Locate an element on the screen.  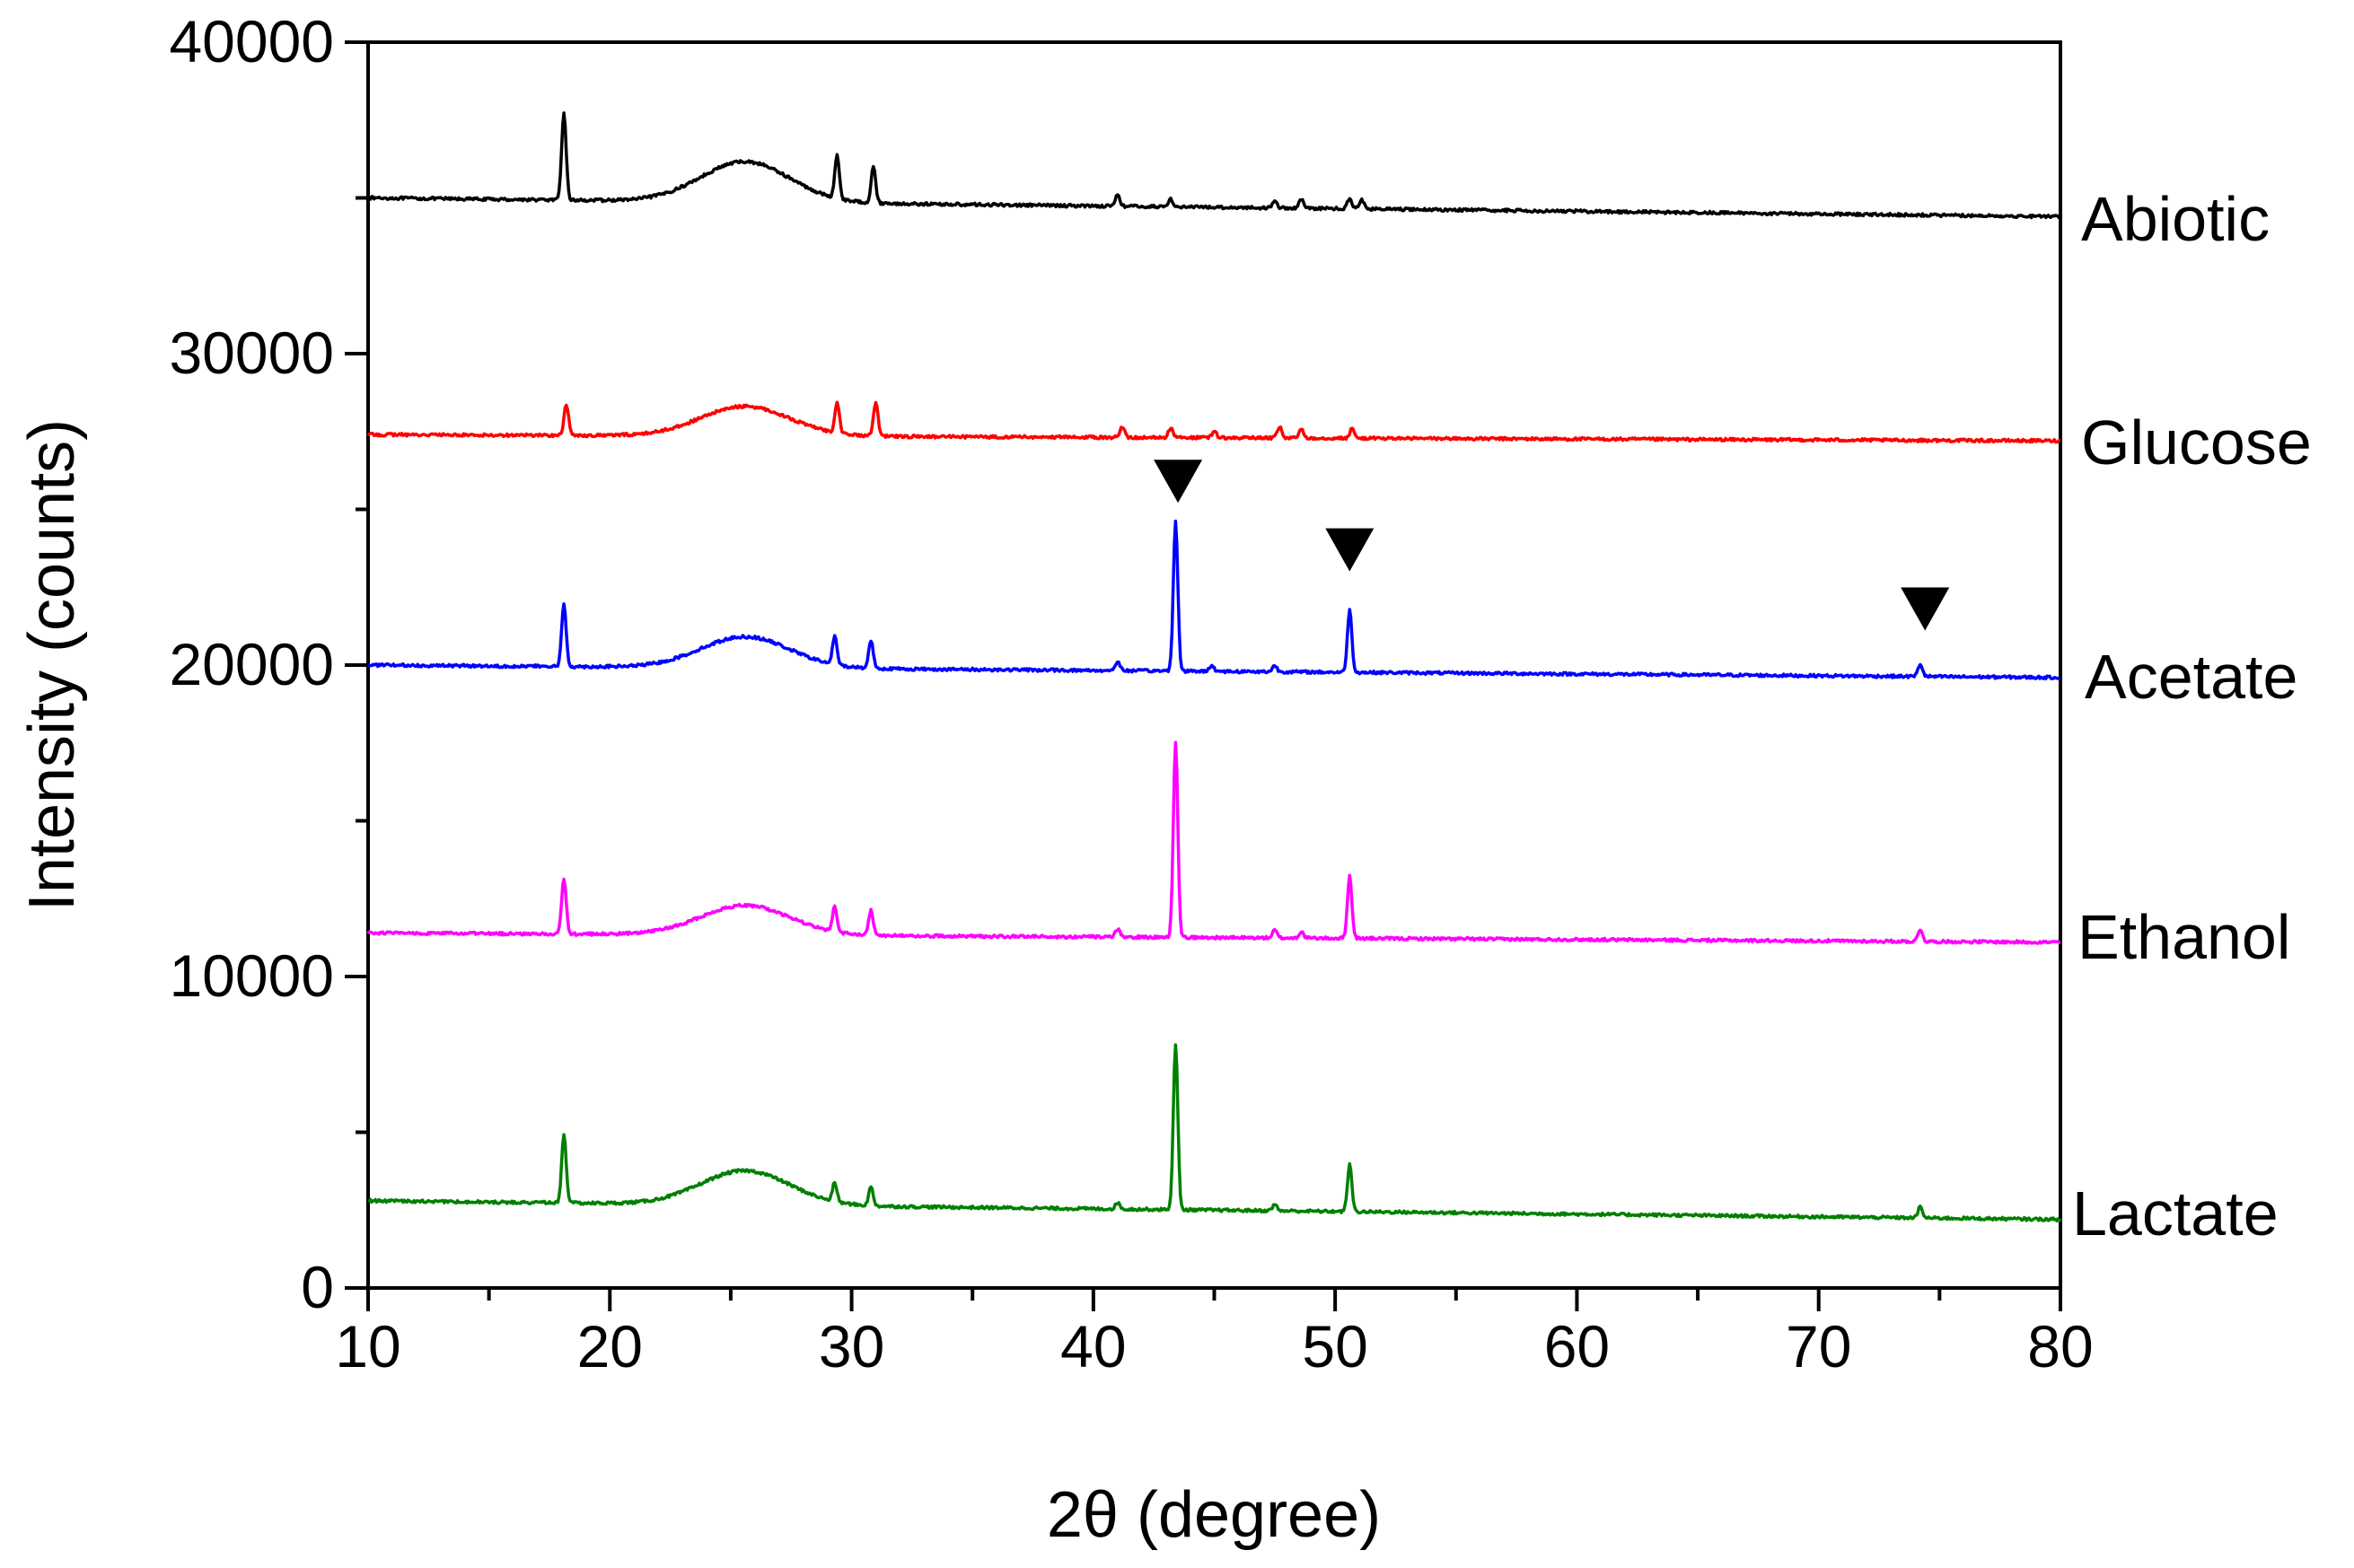
series-line-acetate is located at coordinates (1214, 600).